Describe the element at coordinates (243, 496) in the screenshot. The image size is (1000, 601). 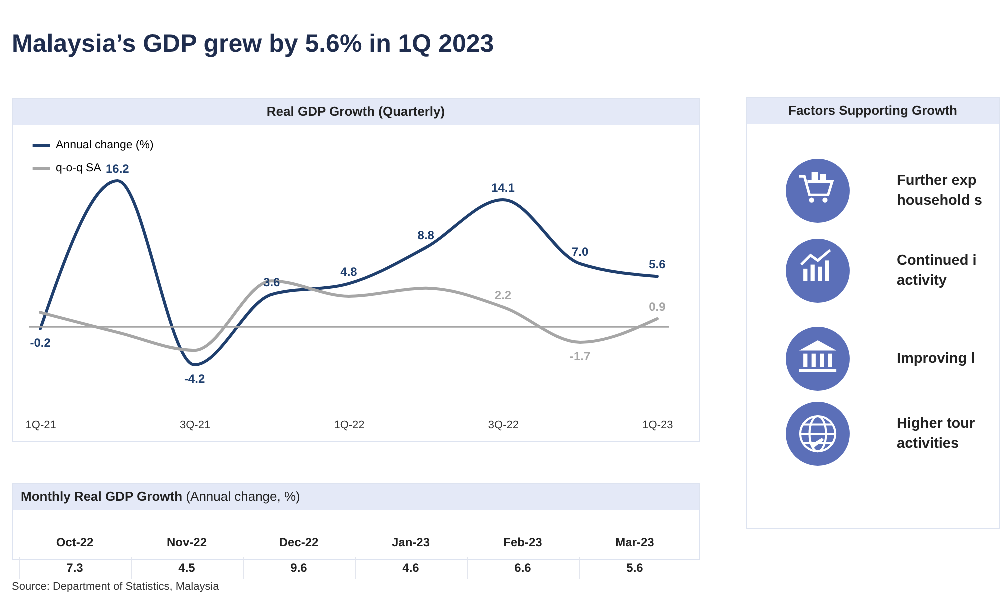
I see `text: (Annual change, %)` at that location.